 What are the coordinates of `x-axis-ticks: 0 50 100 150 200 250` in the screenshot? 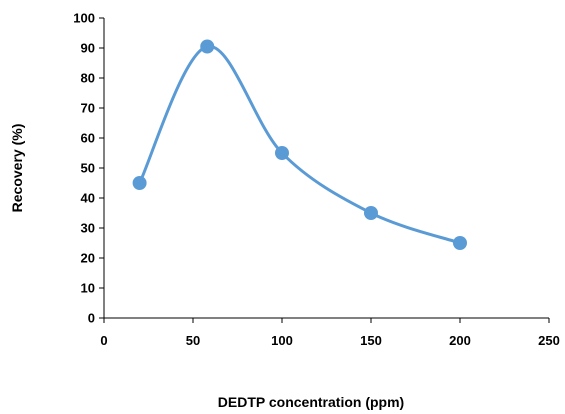 It's located at (330, 333).